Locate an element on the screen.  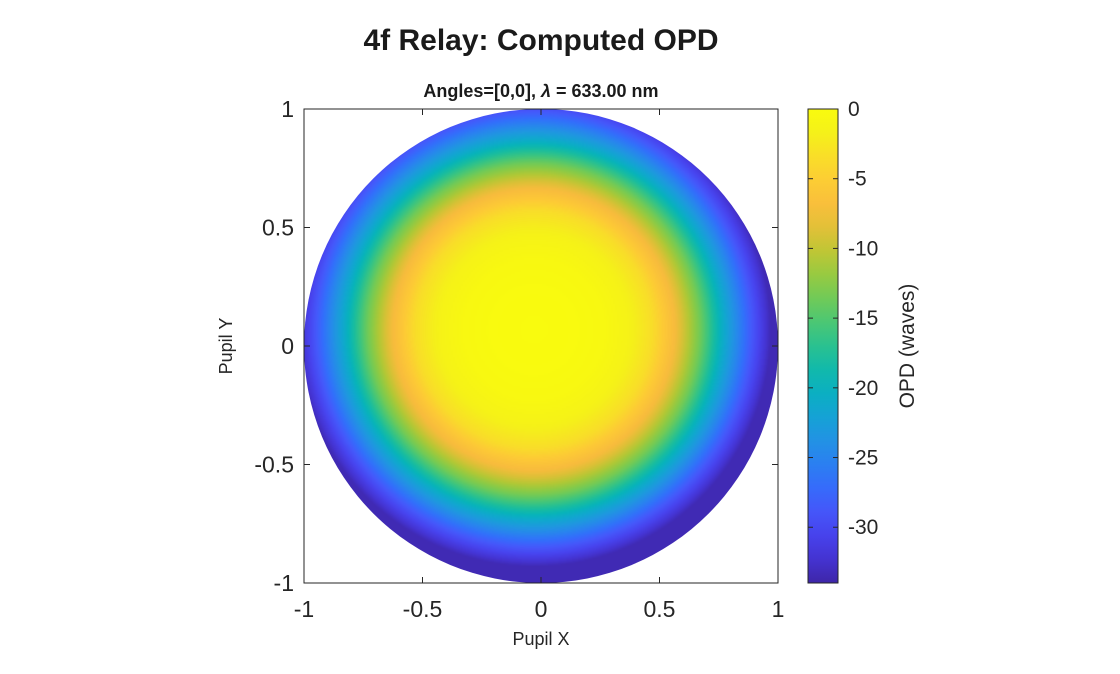
x-axis-label: Pupil X is located at coordinates (540, 639).